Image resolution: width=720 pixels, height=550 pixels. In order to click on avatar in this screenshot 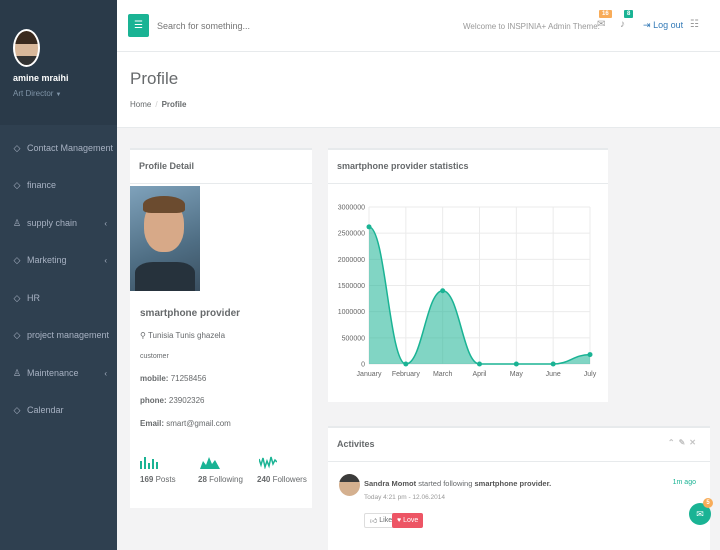, I will do `click(26, 48)`.